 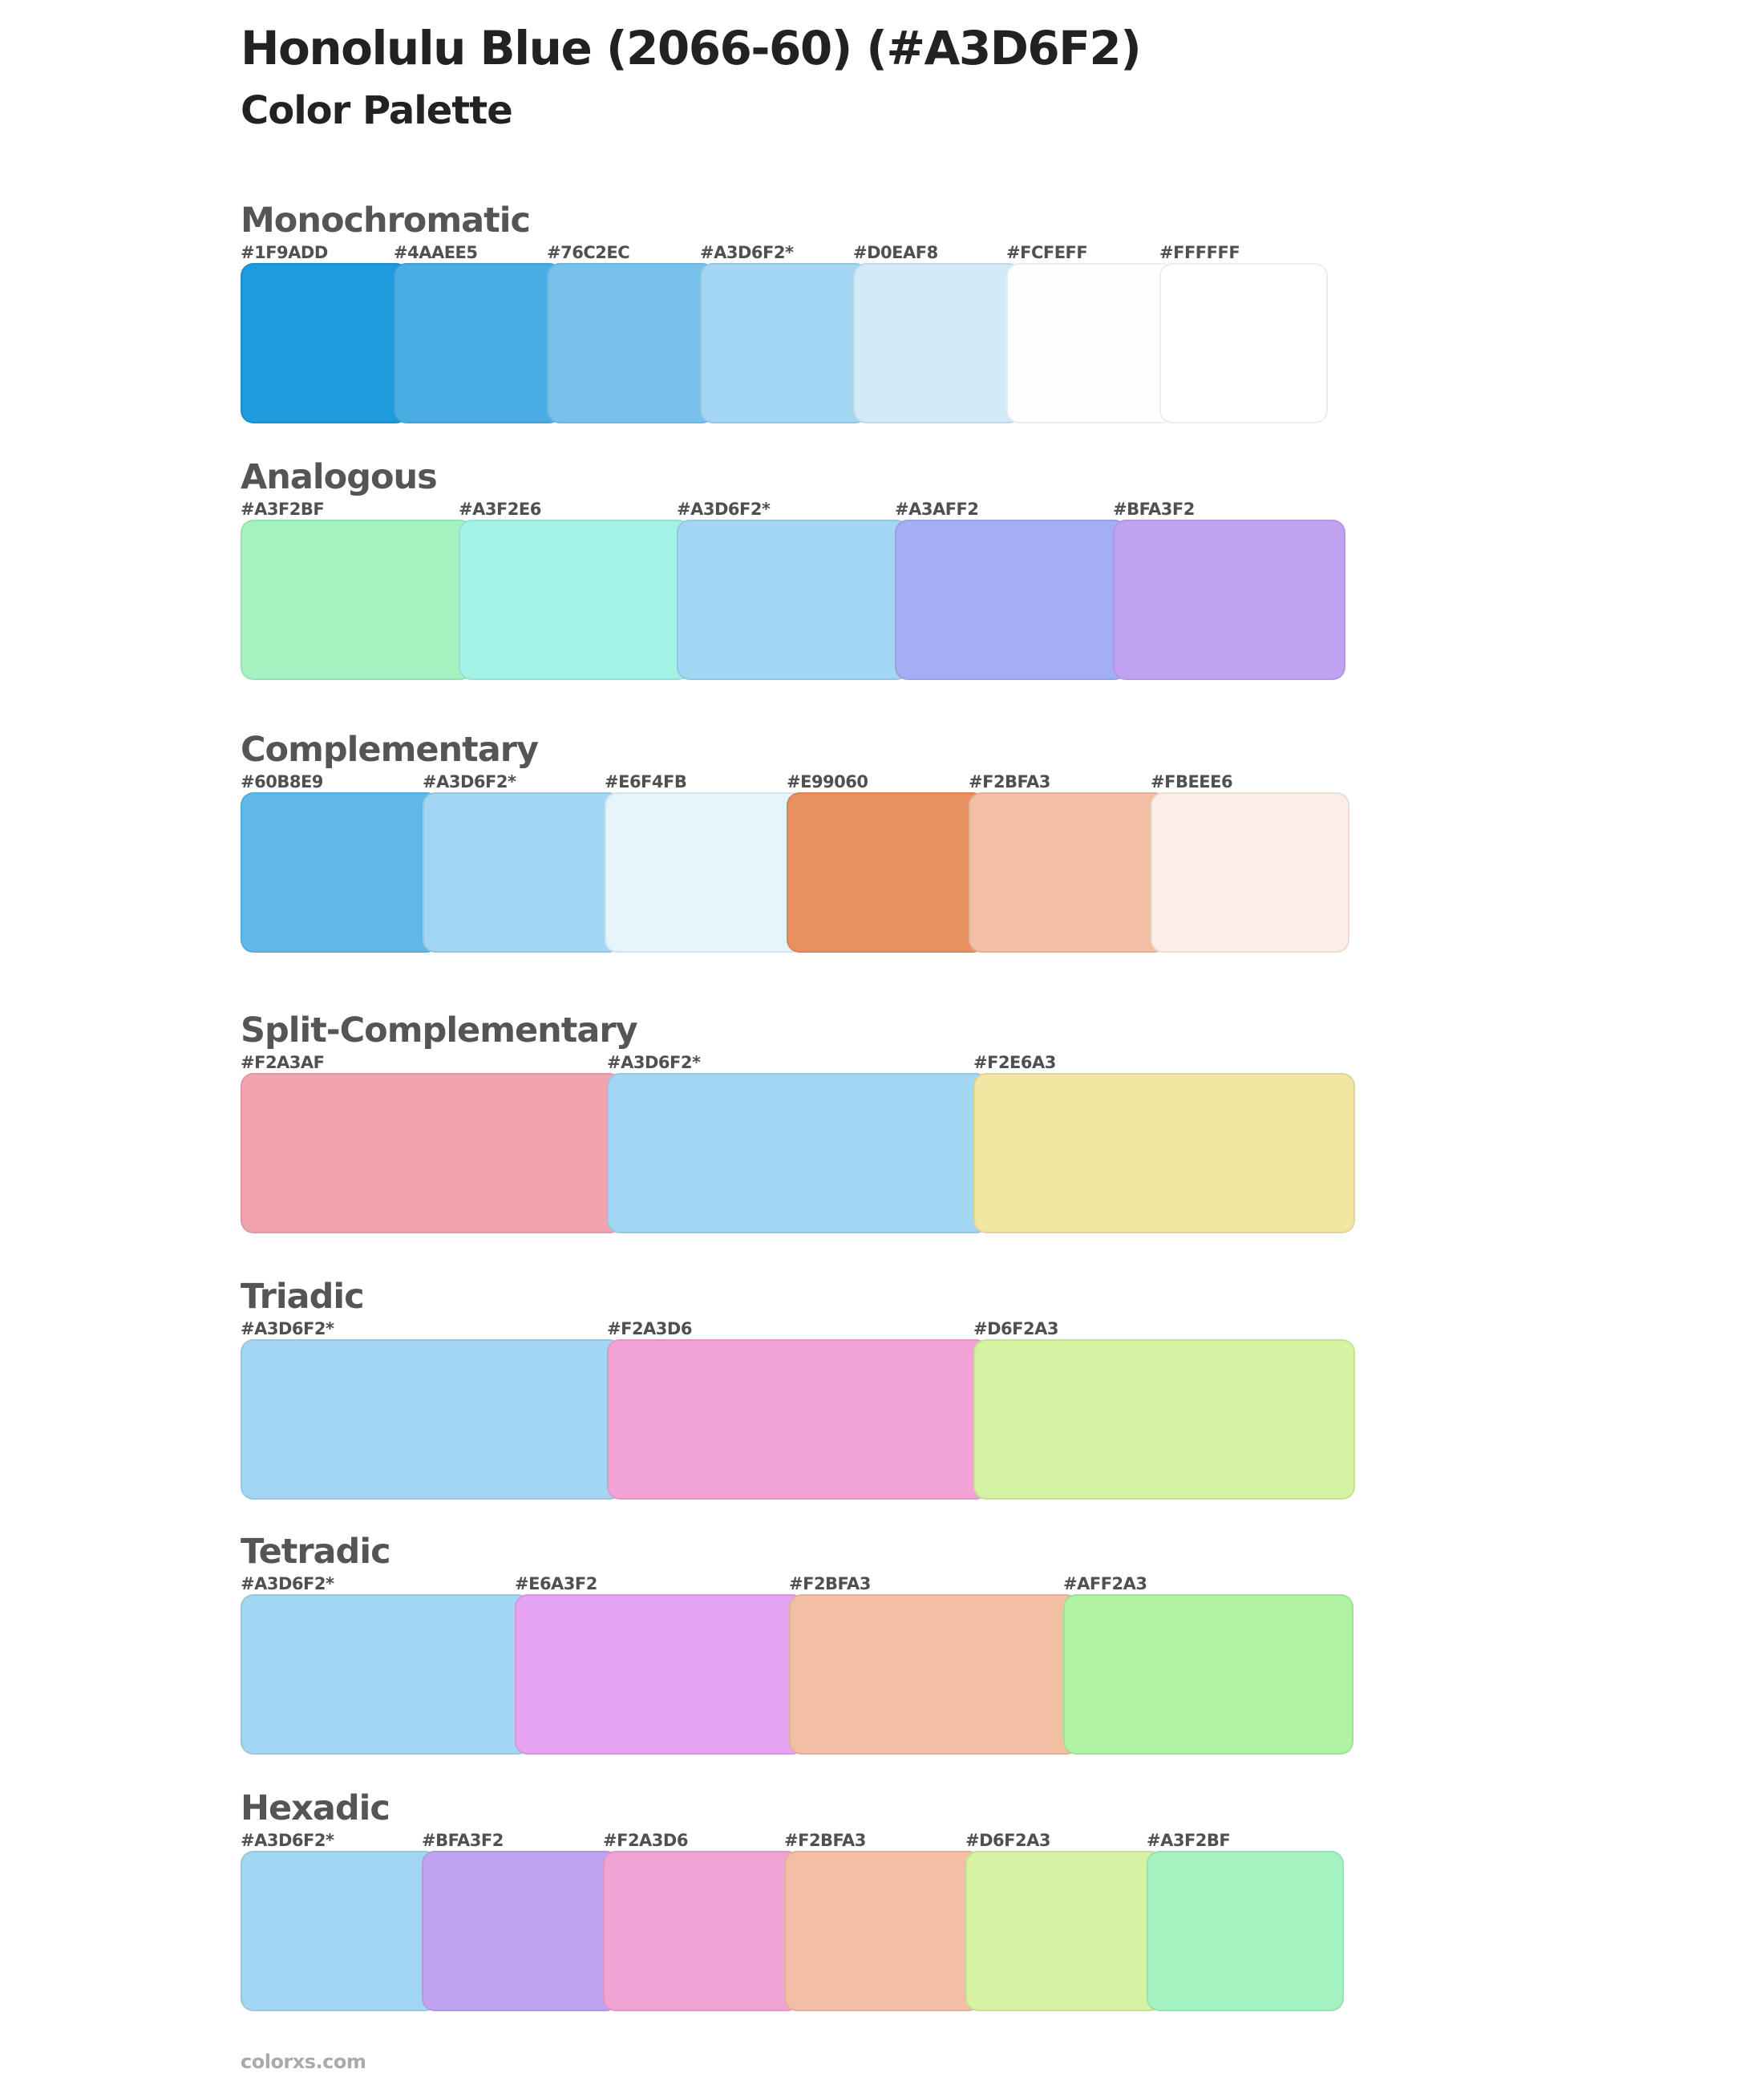 I want to click on section-heading: Hexadic, so click(x=315, y=1808).